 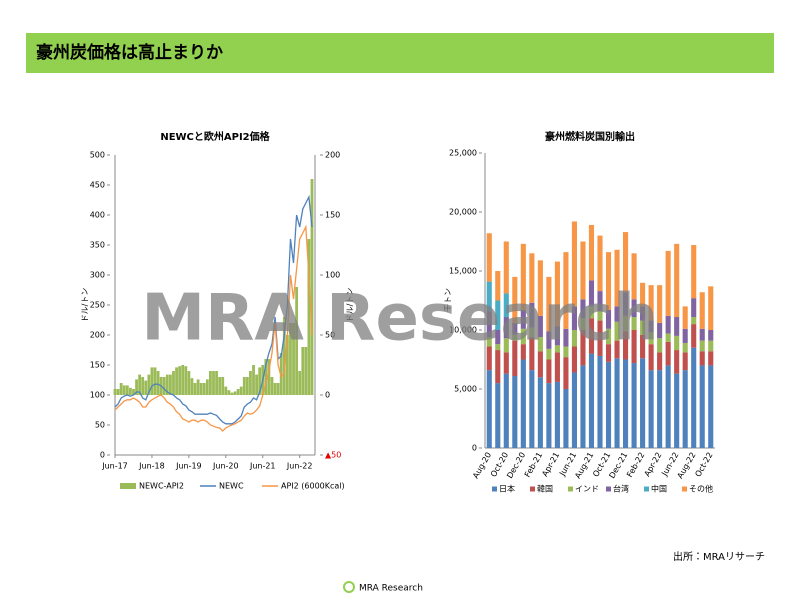 What do you see at coordinates (129, 52) in the screenshot?
I see `slide-title: 豪州炭価格は高止まりか` at bounding box center [129, 52].